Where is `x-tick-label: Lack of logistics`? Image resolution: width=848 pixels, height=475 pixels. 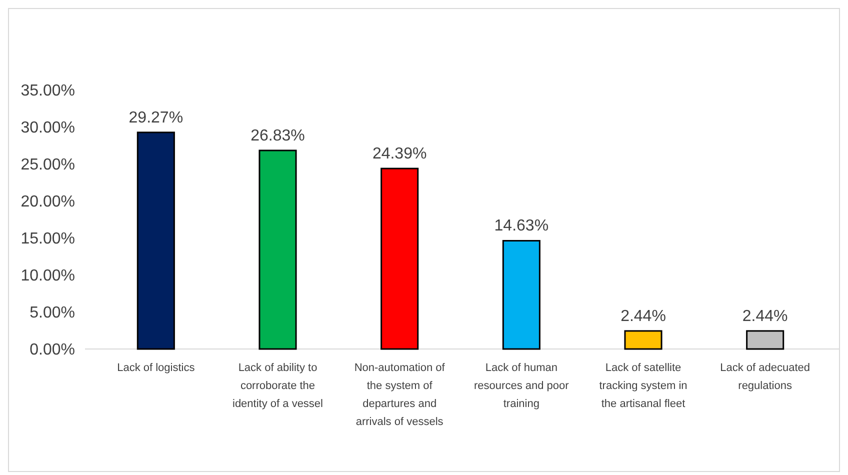 x-tick-label: Lack of logistics is located at coordinates (156, 368).